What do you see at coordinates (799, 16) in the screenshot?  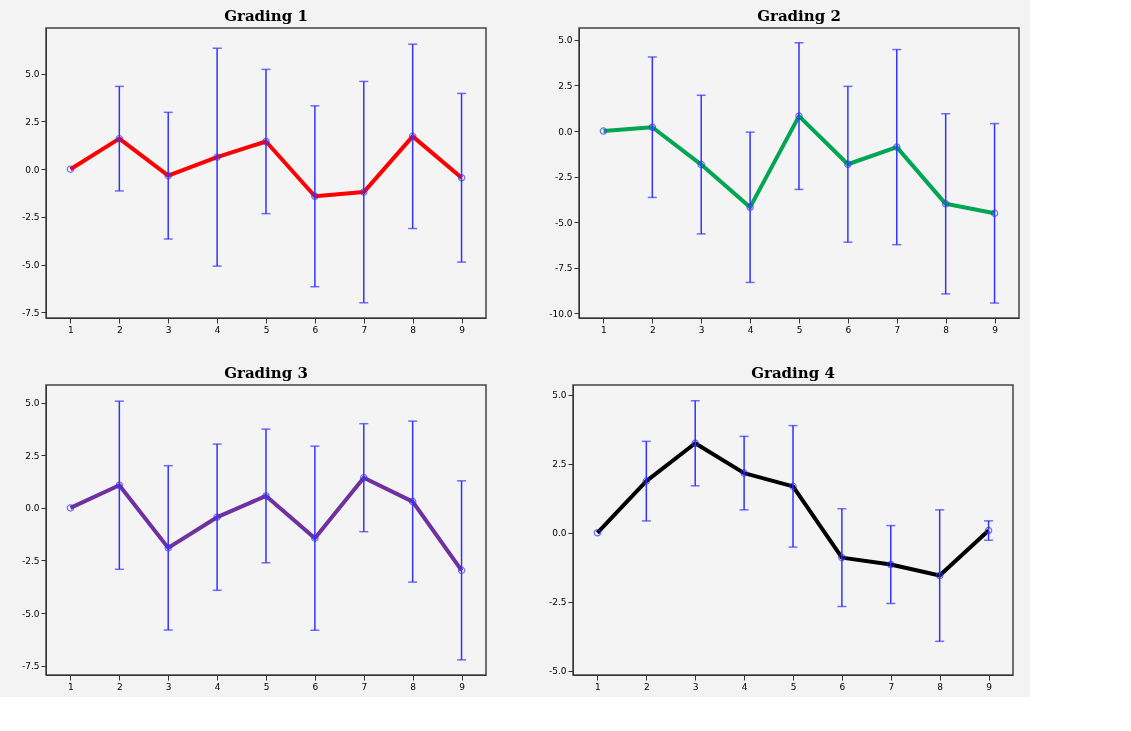 I see `chart-title: Grading 2` at bounding box center [799, 16].